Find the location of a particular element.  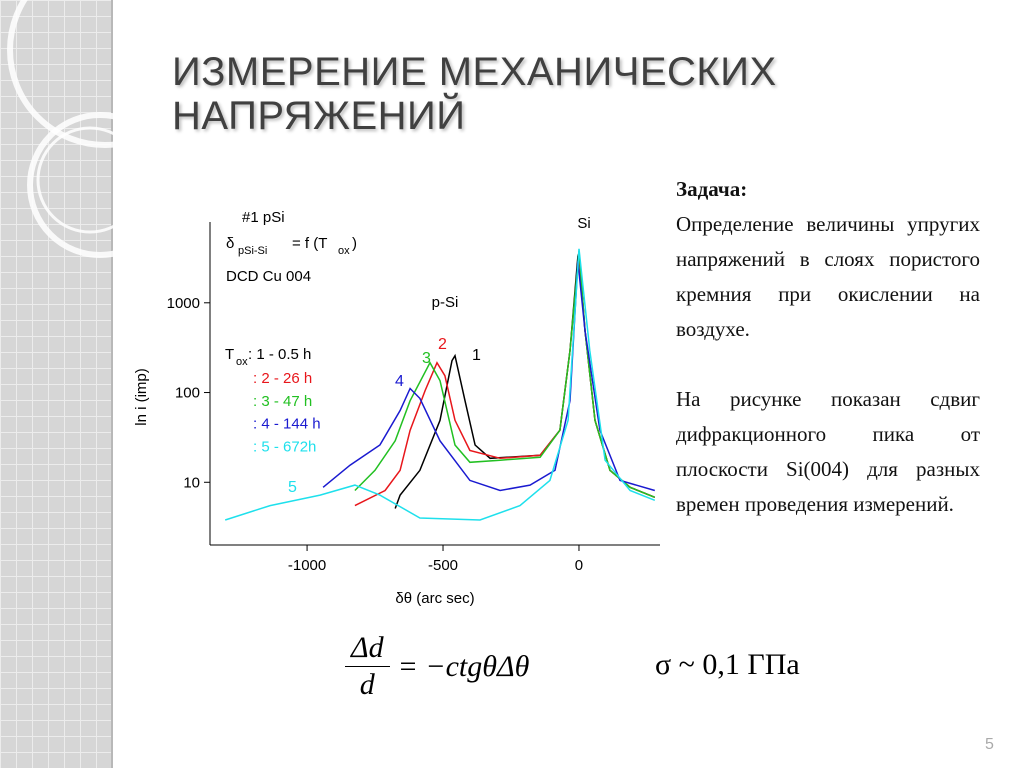

annotation: DCD Cu 004 is located at coordinates (268, 276).